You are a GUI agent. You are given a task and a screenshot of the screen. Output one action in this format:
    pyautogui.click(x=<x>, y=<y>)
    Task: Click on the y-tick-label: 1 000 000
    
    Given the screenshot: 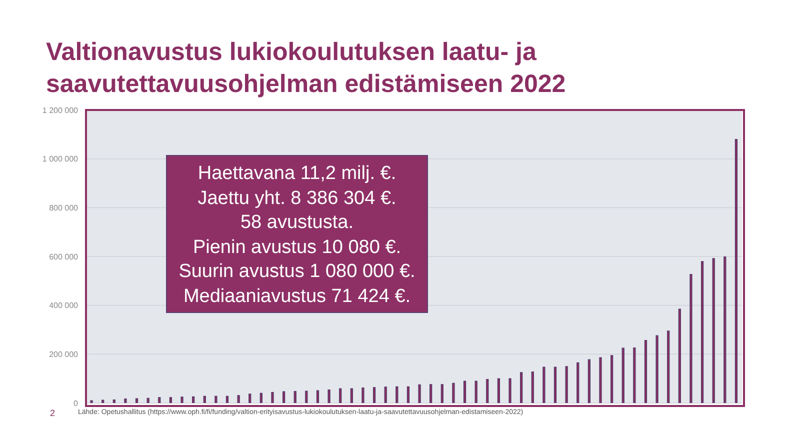 What is the action you would take?
    pyautogui.click(x=60, y=159)
    